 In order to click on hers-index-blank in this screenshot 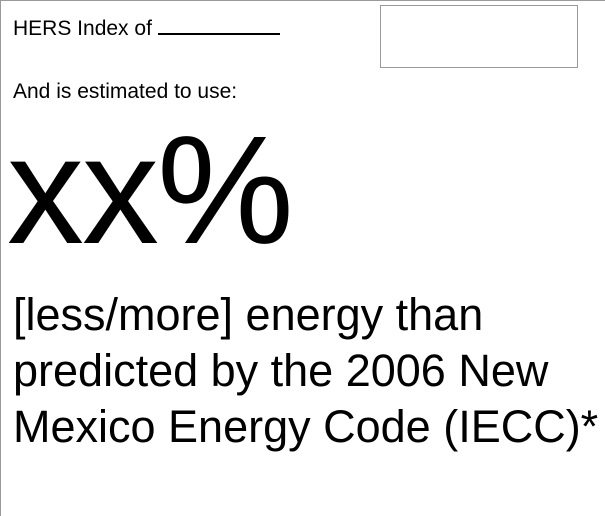, I will do `click(218, 25)`.